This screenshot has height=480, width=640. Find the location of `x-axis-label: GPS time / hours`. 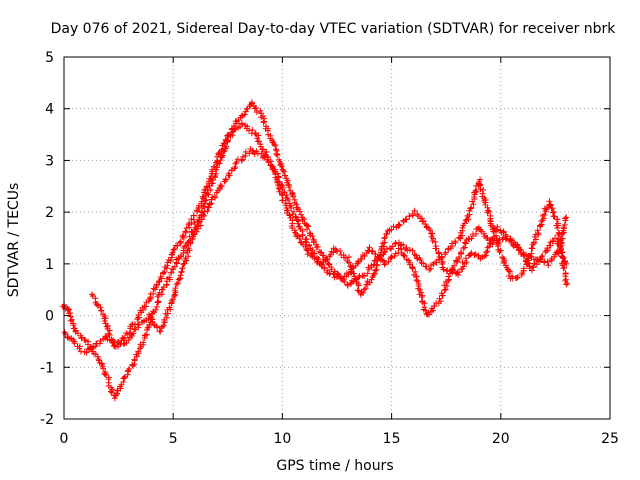

x-axis-label: GPS time / hours is located at coordinates (334, 466).